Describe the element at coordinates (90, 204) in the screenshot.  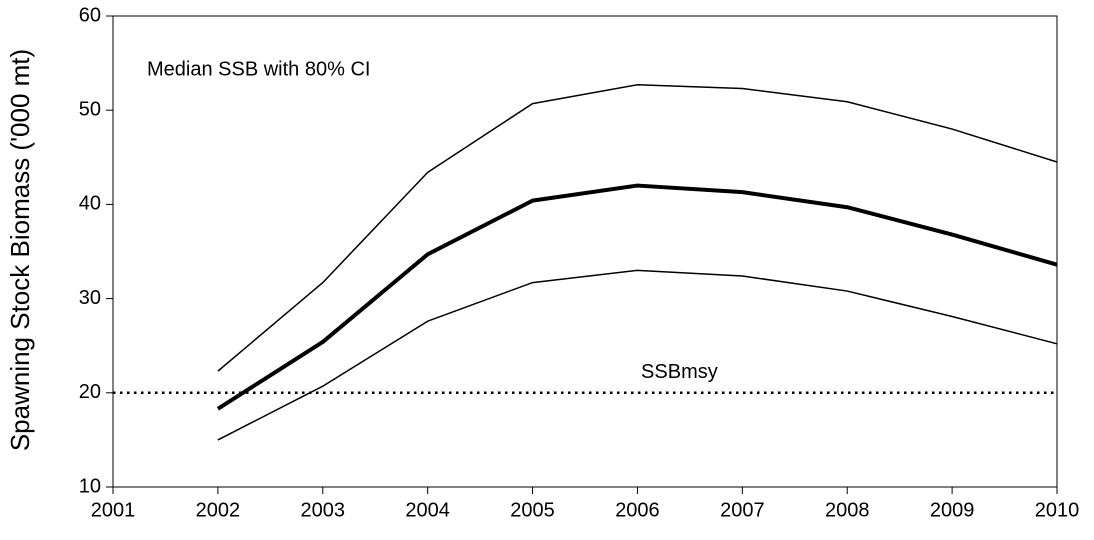
I see `y-tick-label: 40` at that location.